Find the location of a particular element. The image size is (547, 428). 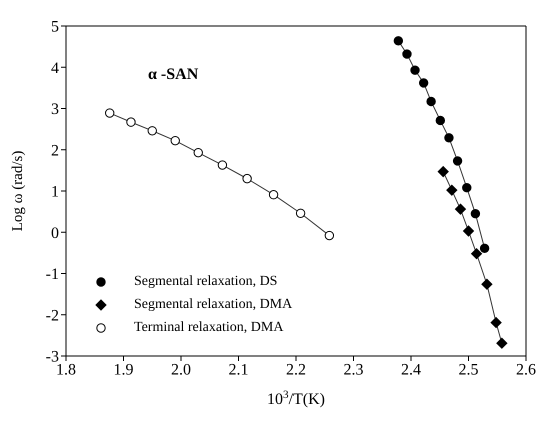

x-tick-label: 2.2 is located at coordinates (296, 369).